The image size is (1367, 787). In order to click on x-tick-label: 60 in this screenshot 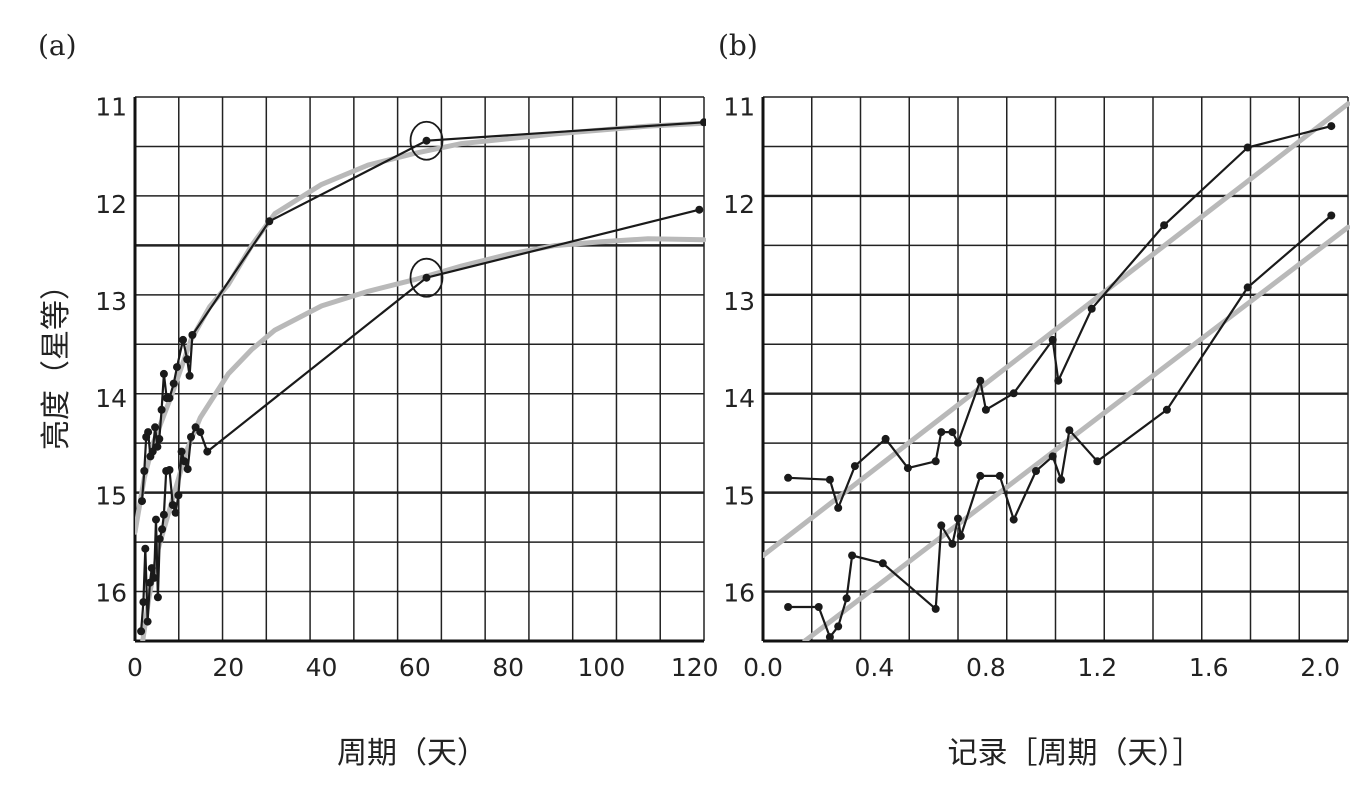, I will do `click(415, 667)`.